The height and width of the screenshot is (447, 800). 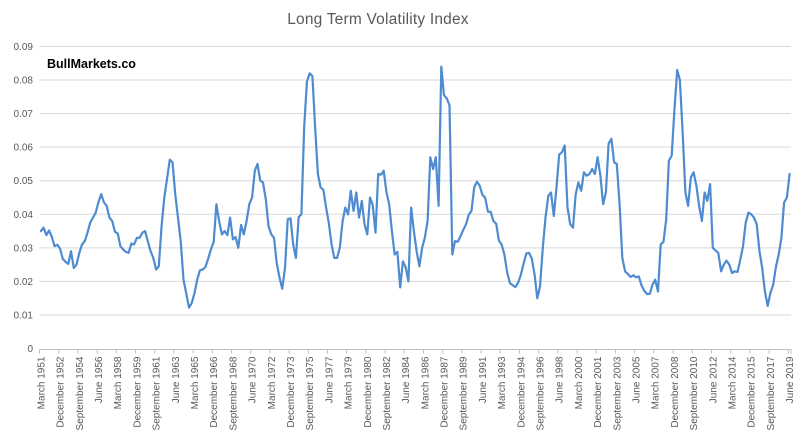 What do you see at coordinates (329, 379) in the screenshot?
I see `x-axis-tick-label: June 1977` at bounding box center [329, 379].